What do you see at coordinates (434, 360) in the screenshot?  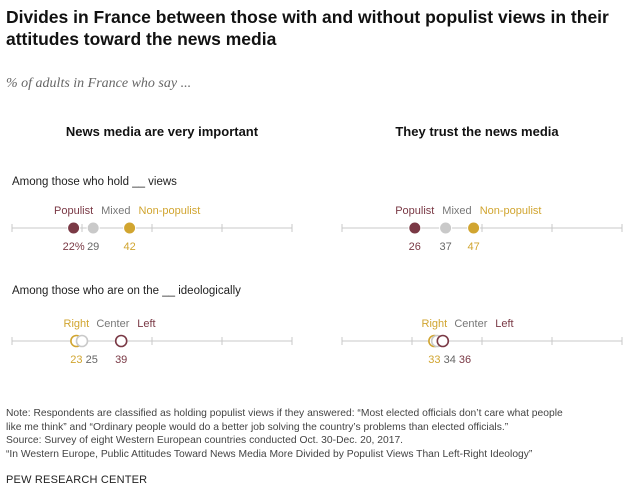 I see `value-label-right: 33` at bounding box center [434, 360].